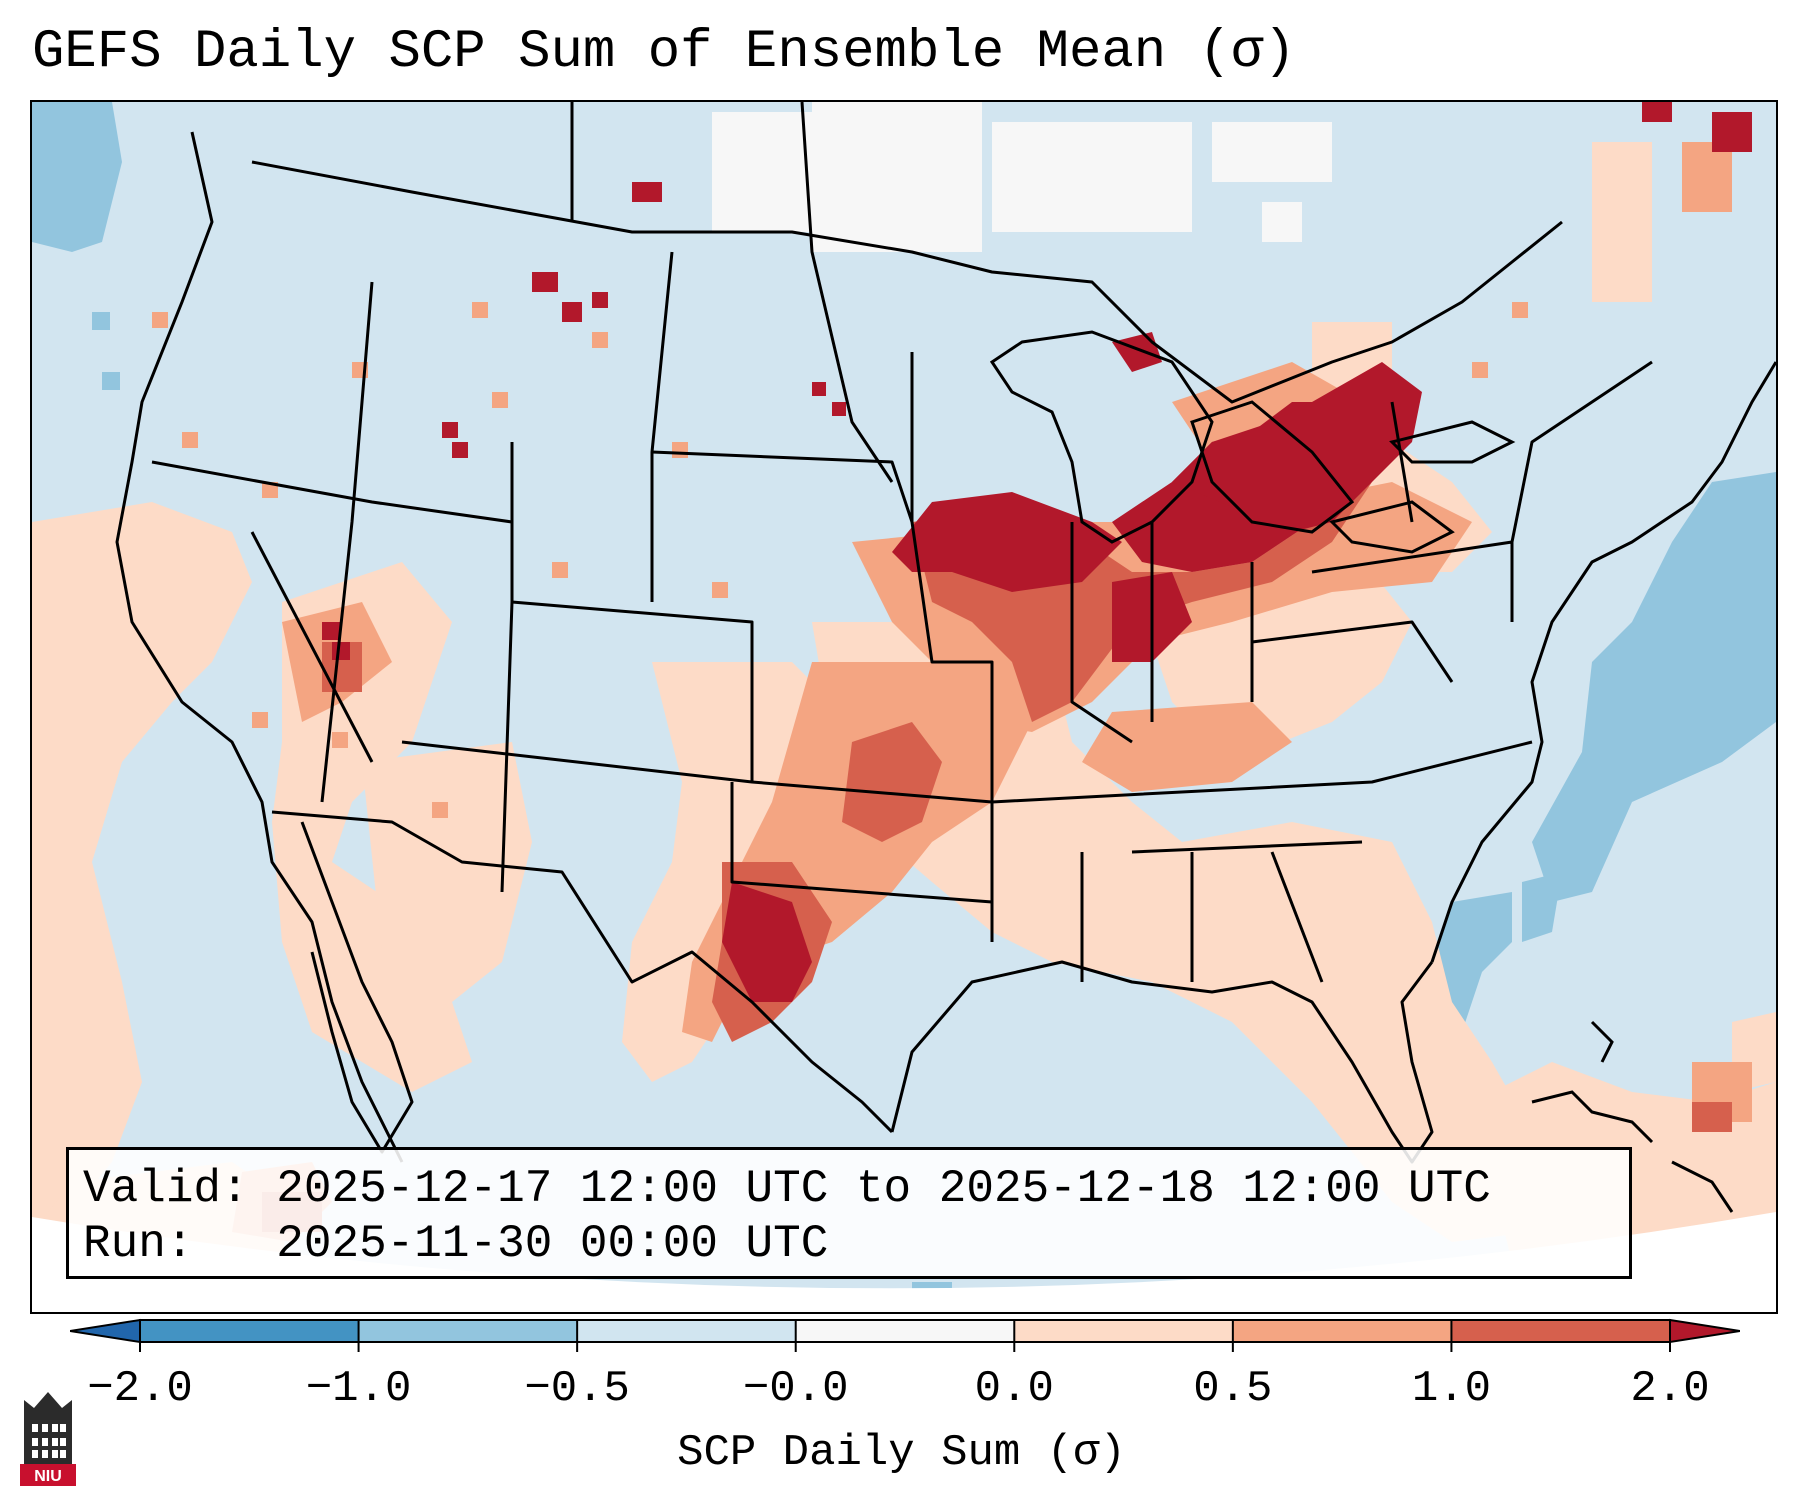 Image resolution: width=1803 pixels, height=1506 pixels. What do you see at coordinates (795, 1389) in the screenshot?
I see `colorbar-tick-label: −0.0` at bounding box center [795, 1389].